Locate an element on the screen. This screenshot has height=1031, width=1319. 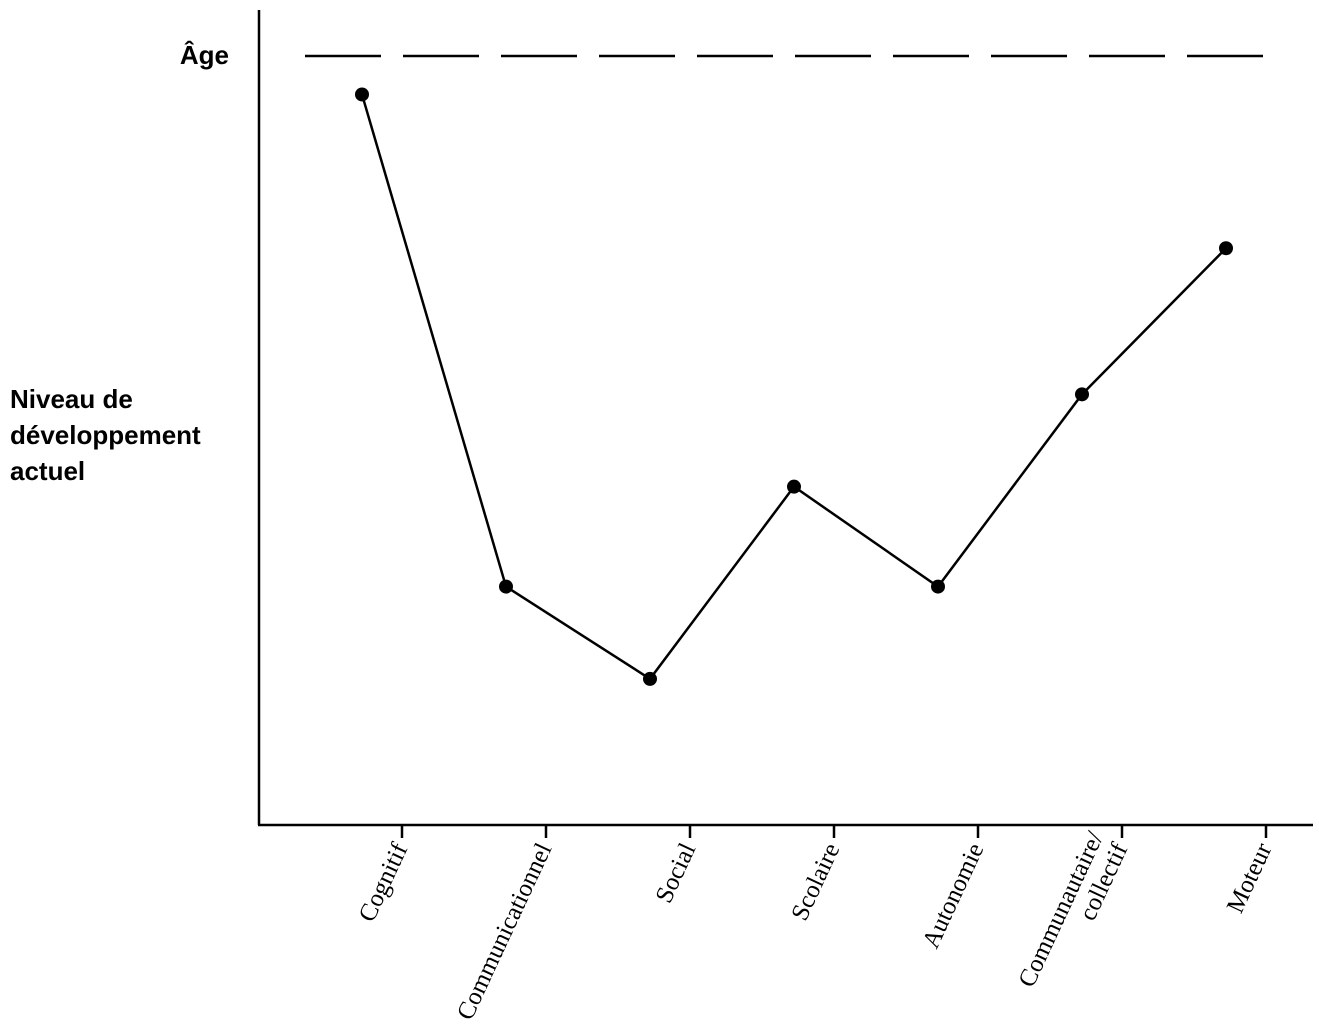
x-tick-label: Communicationnel is located at coordinates (504, 931).